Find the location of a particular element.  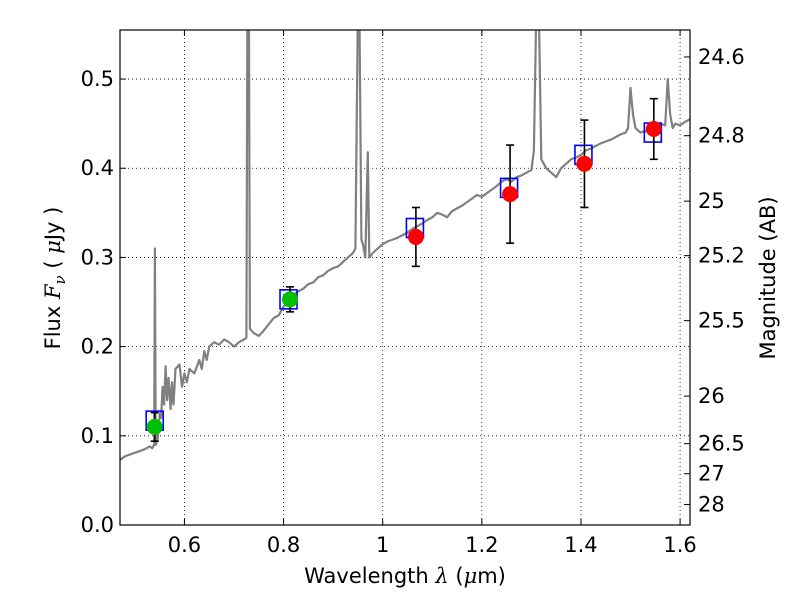

x-axis-title: Wavelength λ (μm) is located at coordinates (405, 576).